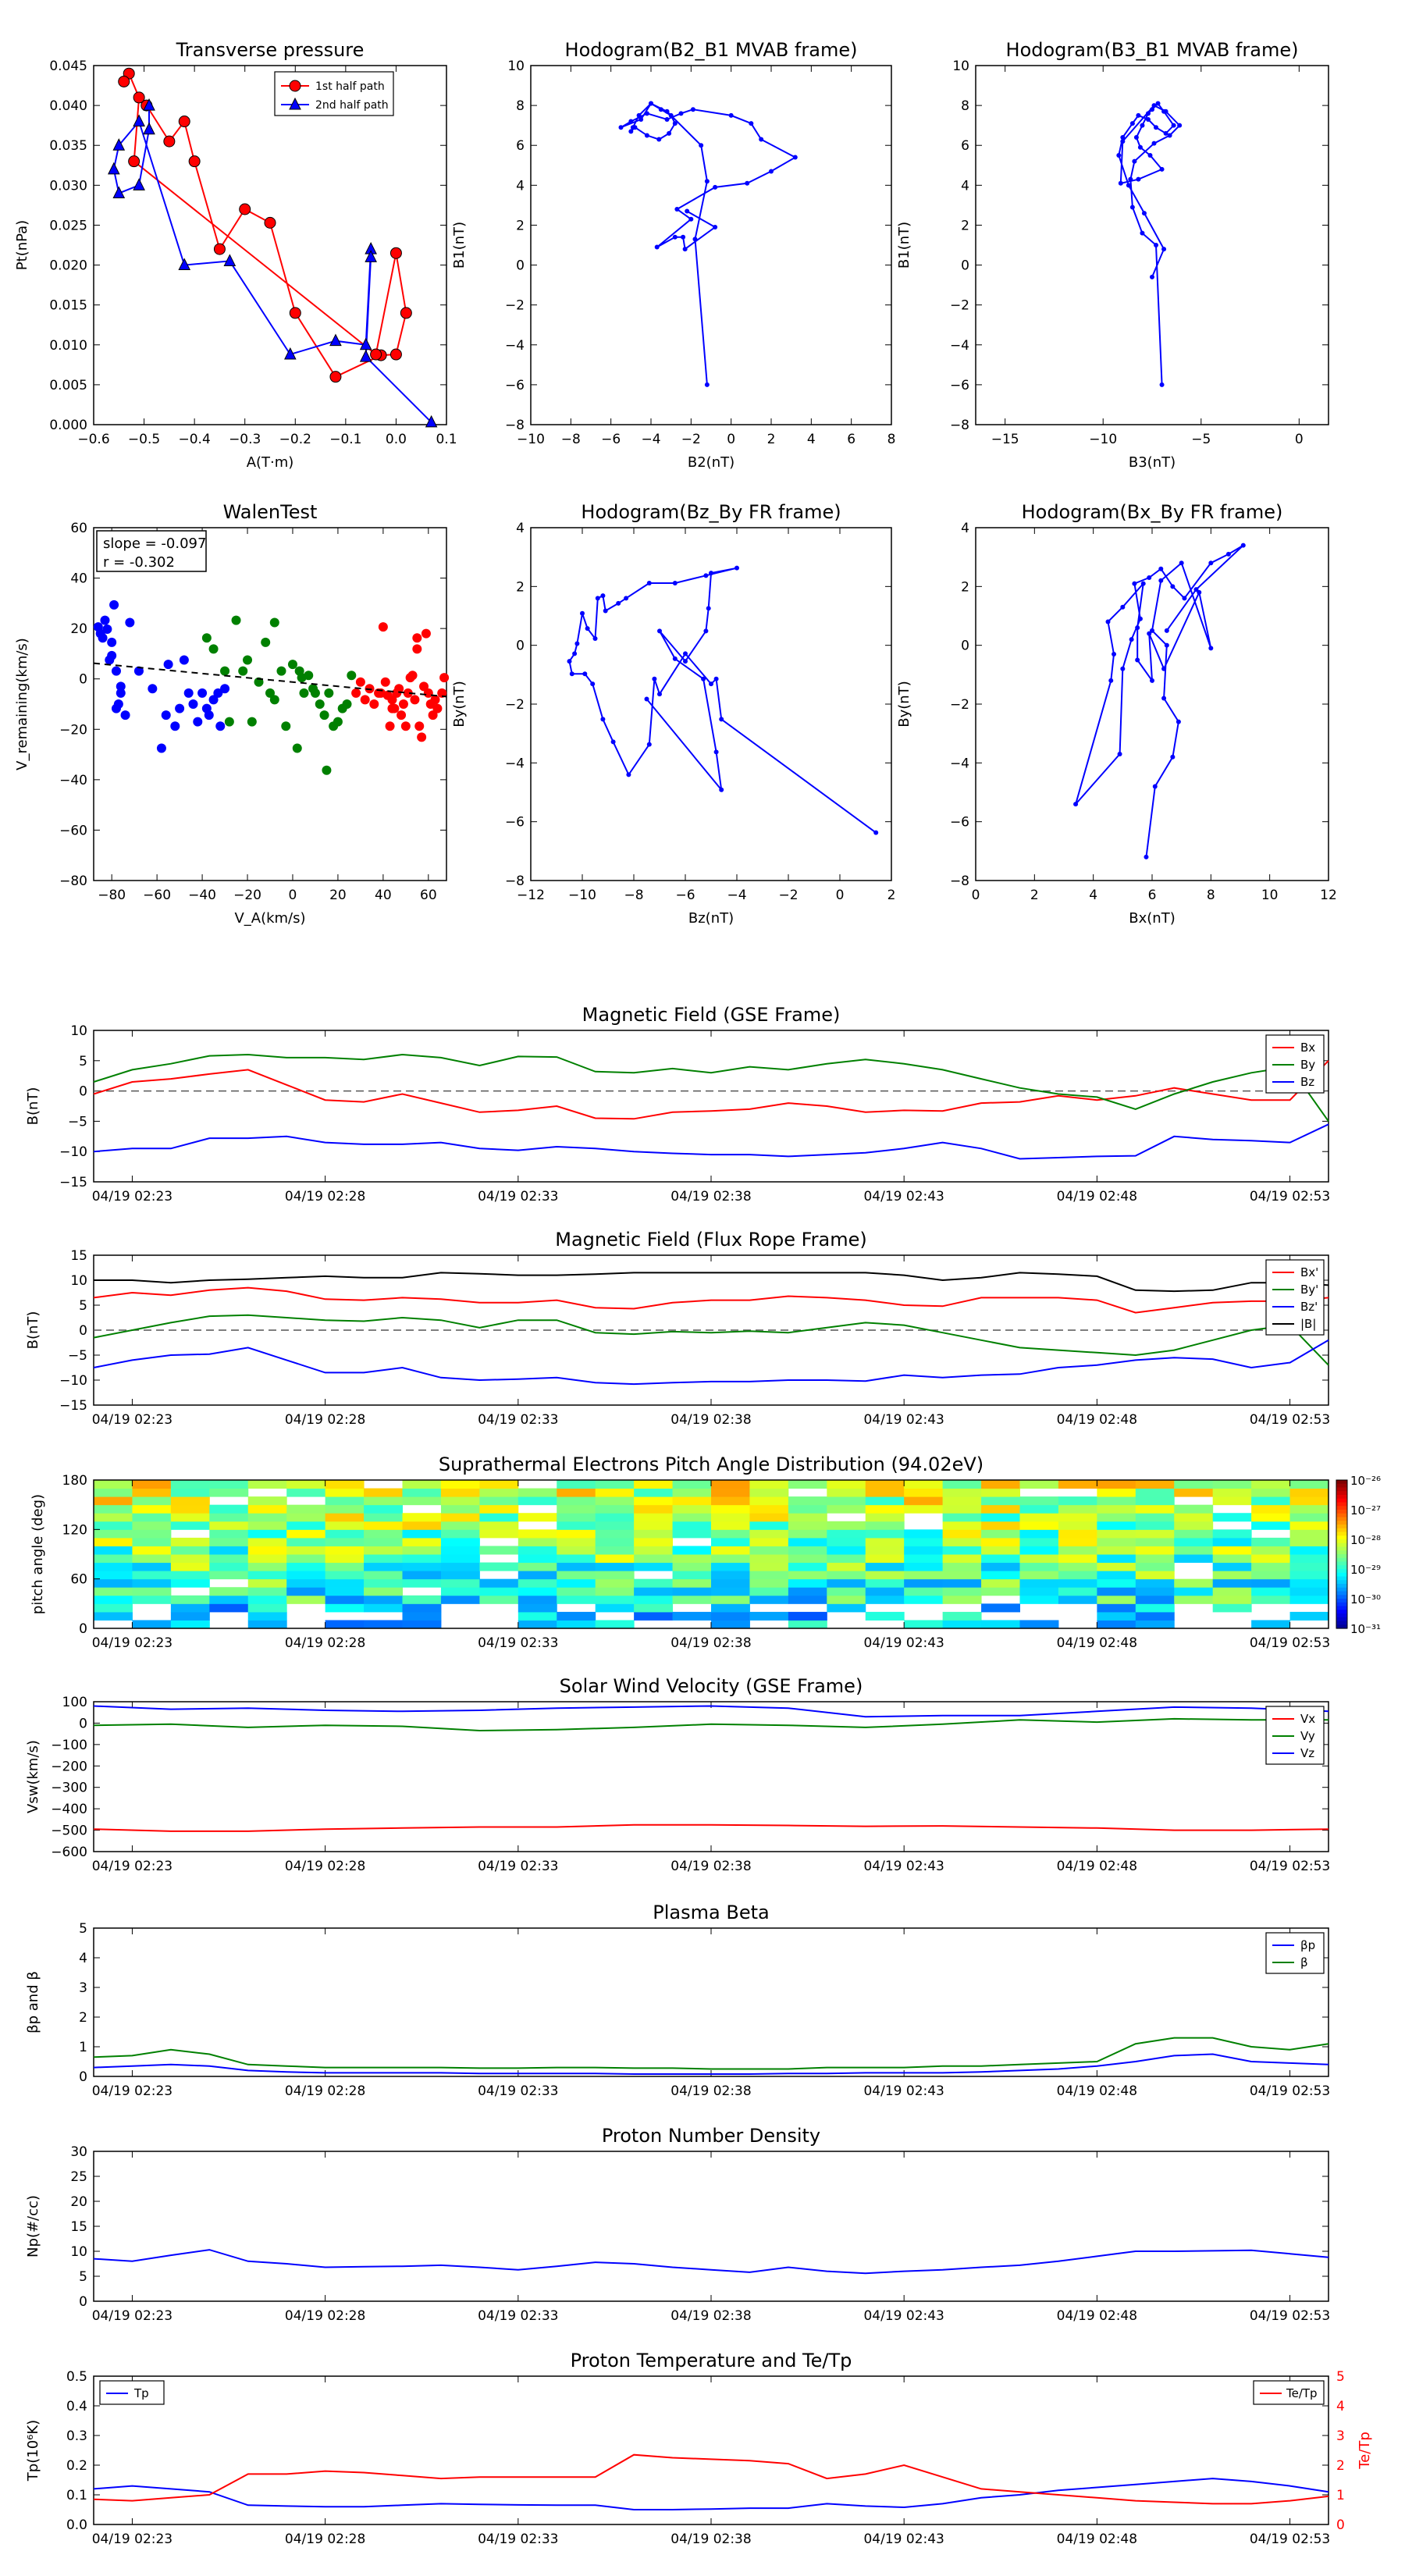  What do you see at coordinates (965, 587) in the screenshot?
I see `y-tick-label-5-5: 2` at bounding box center [965, 587].